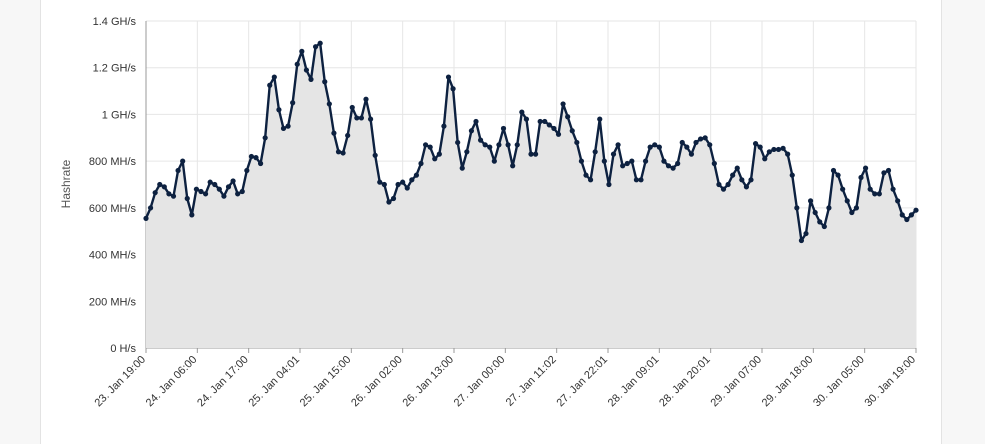 This screenshot has width=985, height=444. What do you see at coordinates (66, 183) in the screenshot?
I see `y-axis-title: Hashrate` at bounding box center [66, 183].